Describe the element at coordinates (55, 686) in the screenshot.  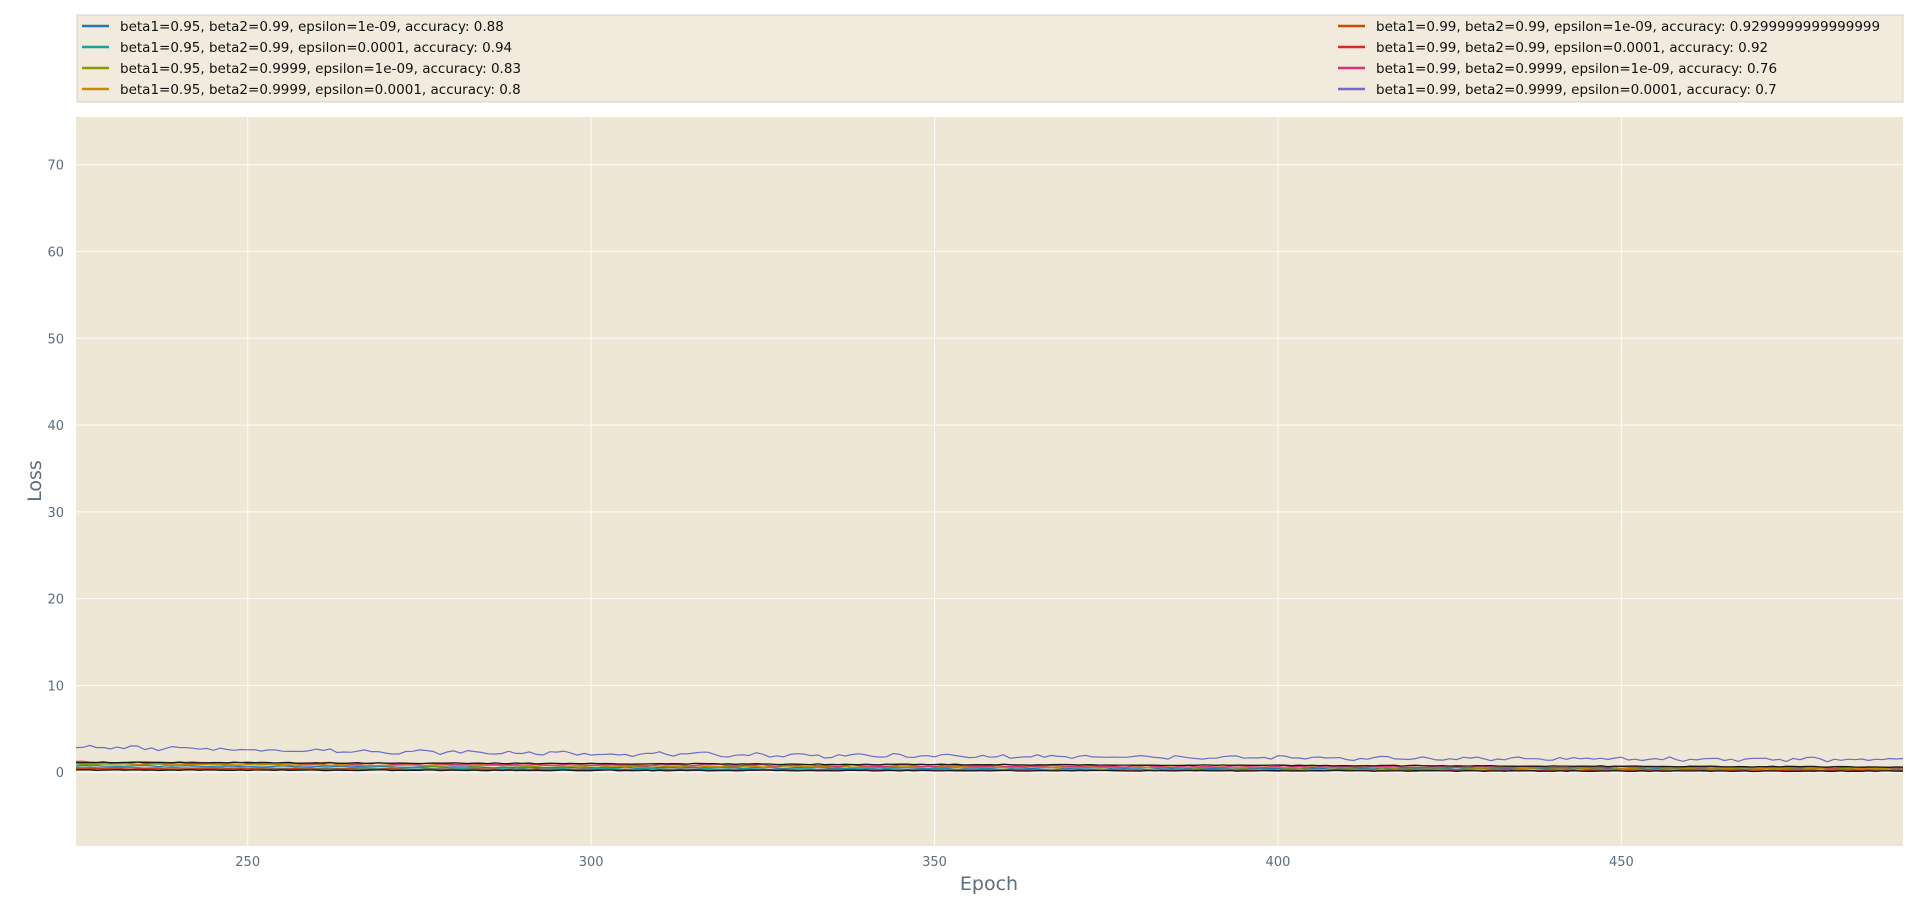
I see `y-tick-label: 10` at that location.